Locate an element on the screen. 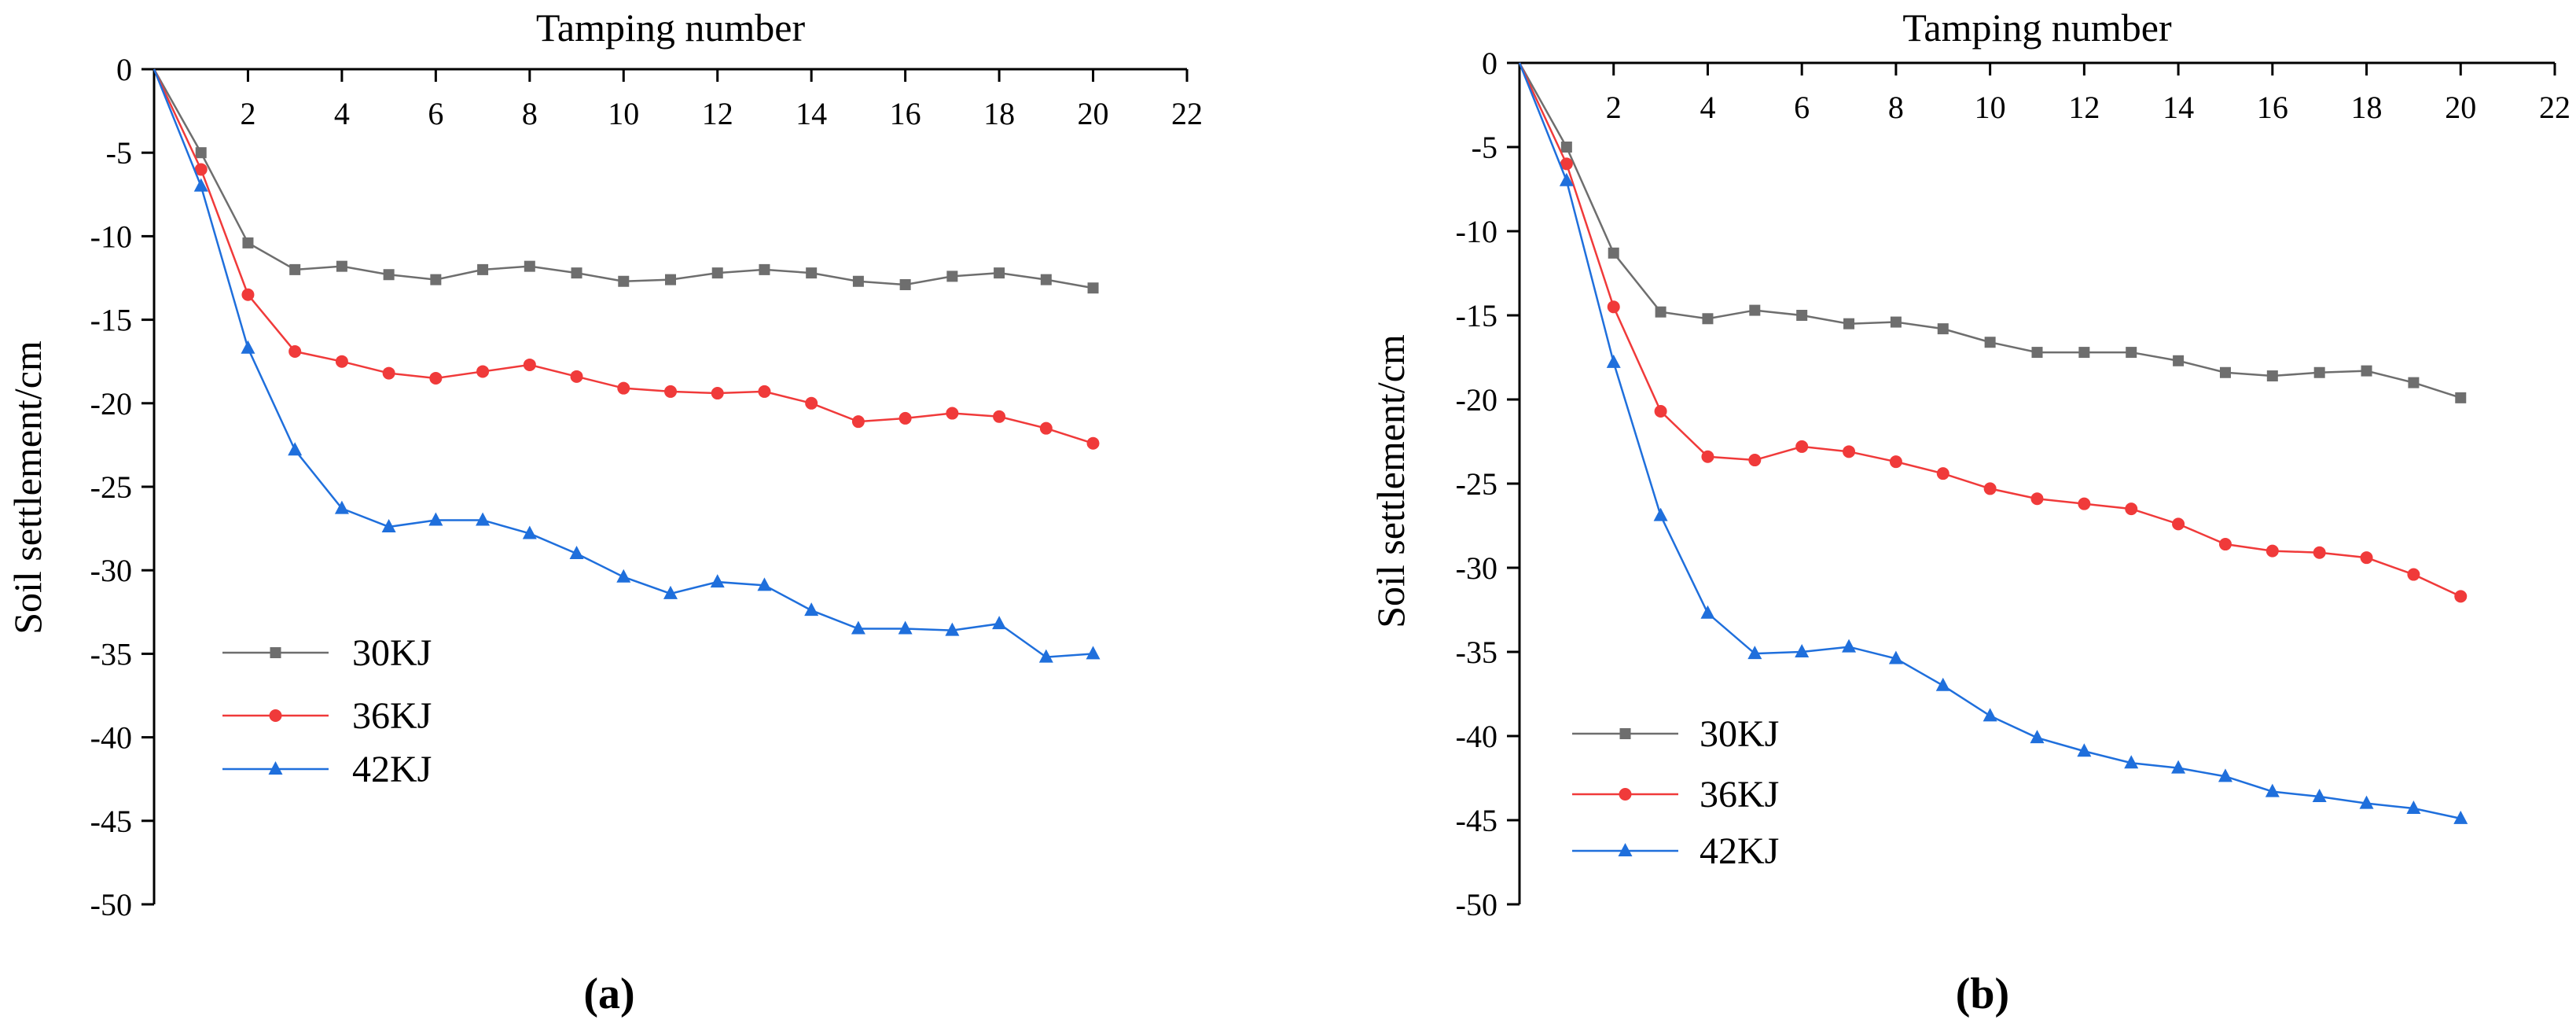 This screenshot has height=1027, width=2576. x-tick-label: 22 is located at coordinates (1187, 113).